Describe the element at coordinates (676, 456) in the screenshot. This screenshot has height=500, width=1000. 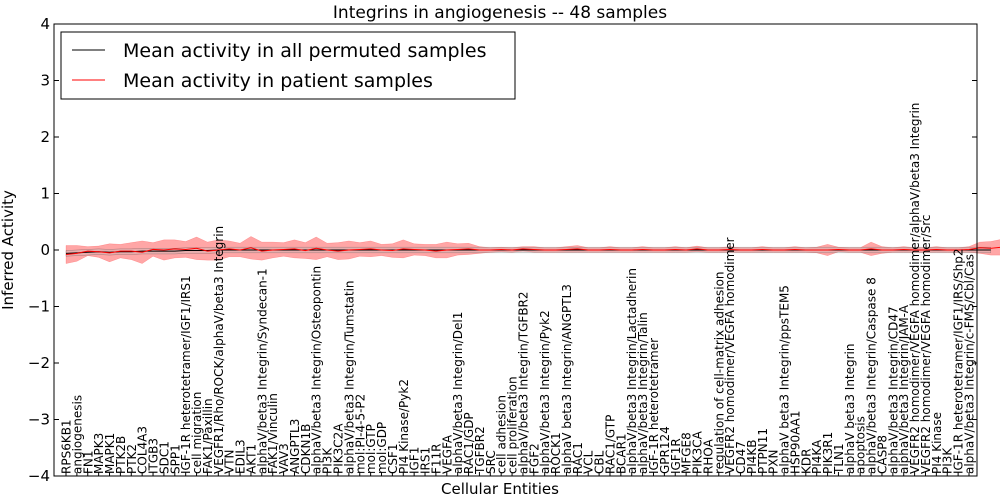
I see `x-tick-label: IGF1R` at that location.